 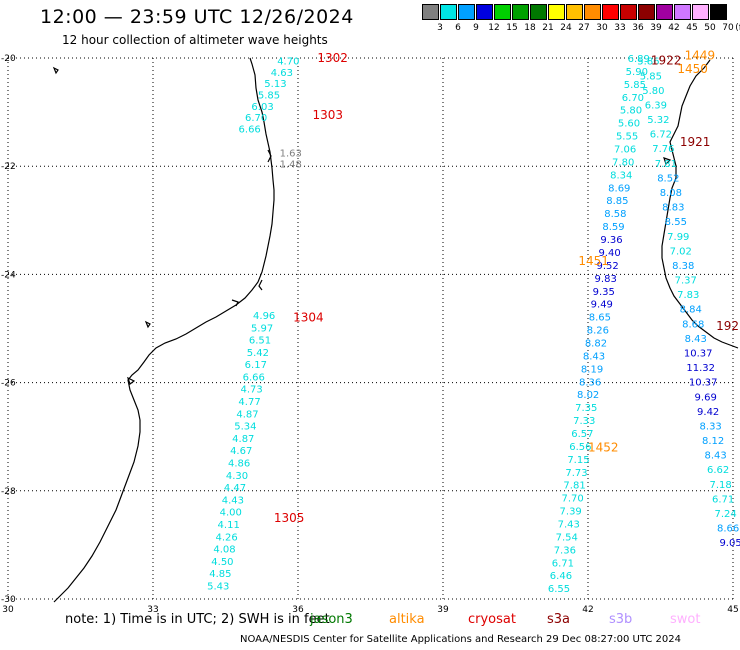 I want to click on pass-time-label: 1302, so click(x=332, y=58).